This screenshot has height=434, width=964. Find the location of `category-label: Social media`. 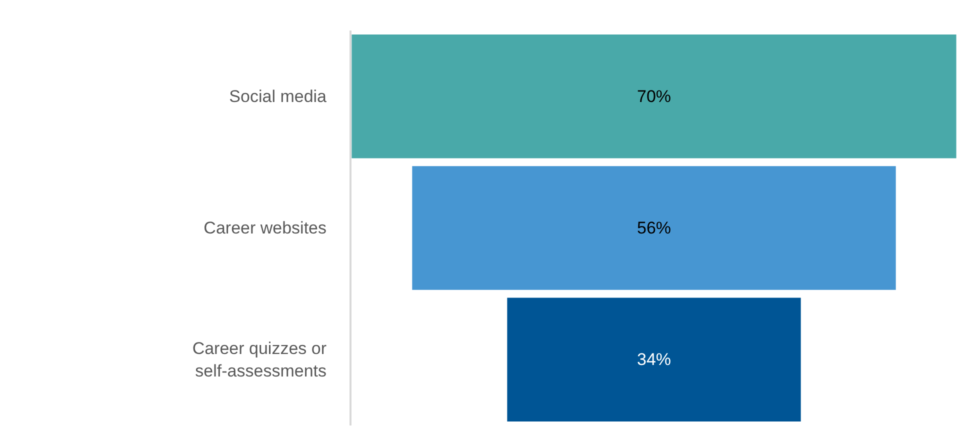

category-label: Social media is located at coordinates (278, 96).